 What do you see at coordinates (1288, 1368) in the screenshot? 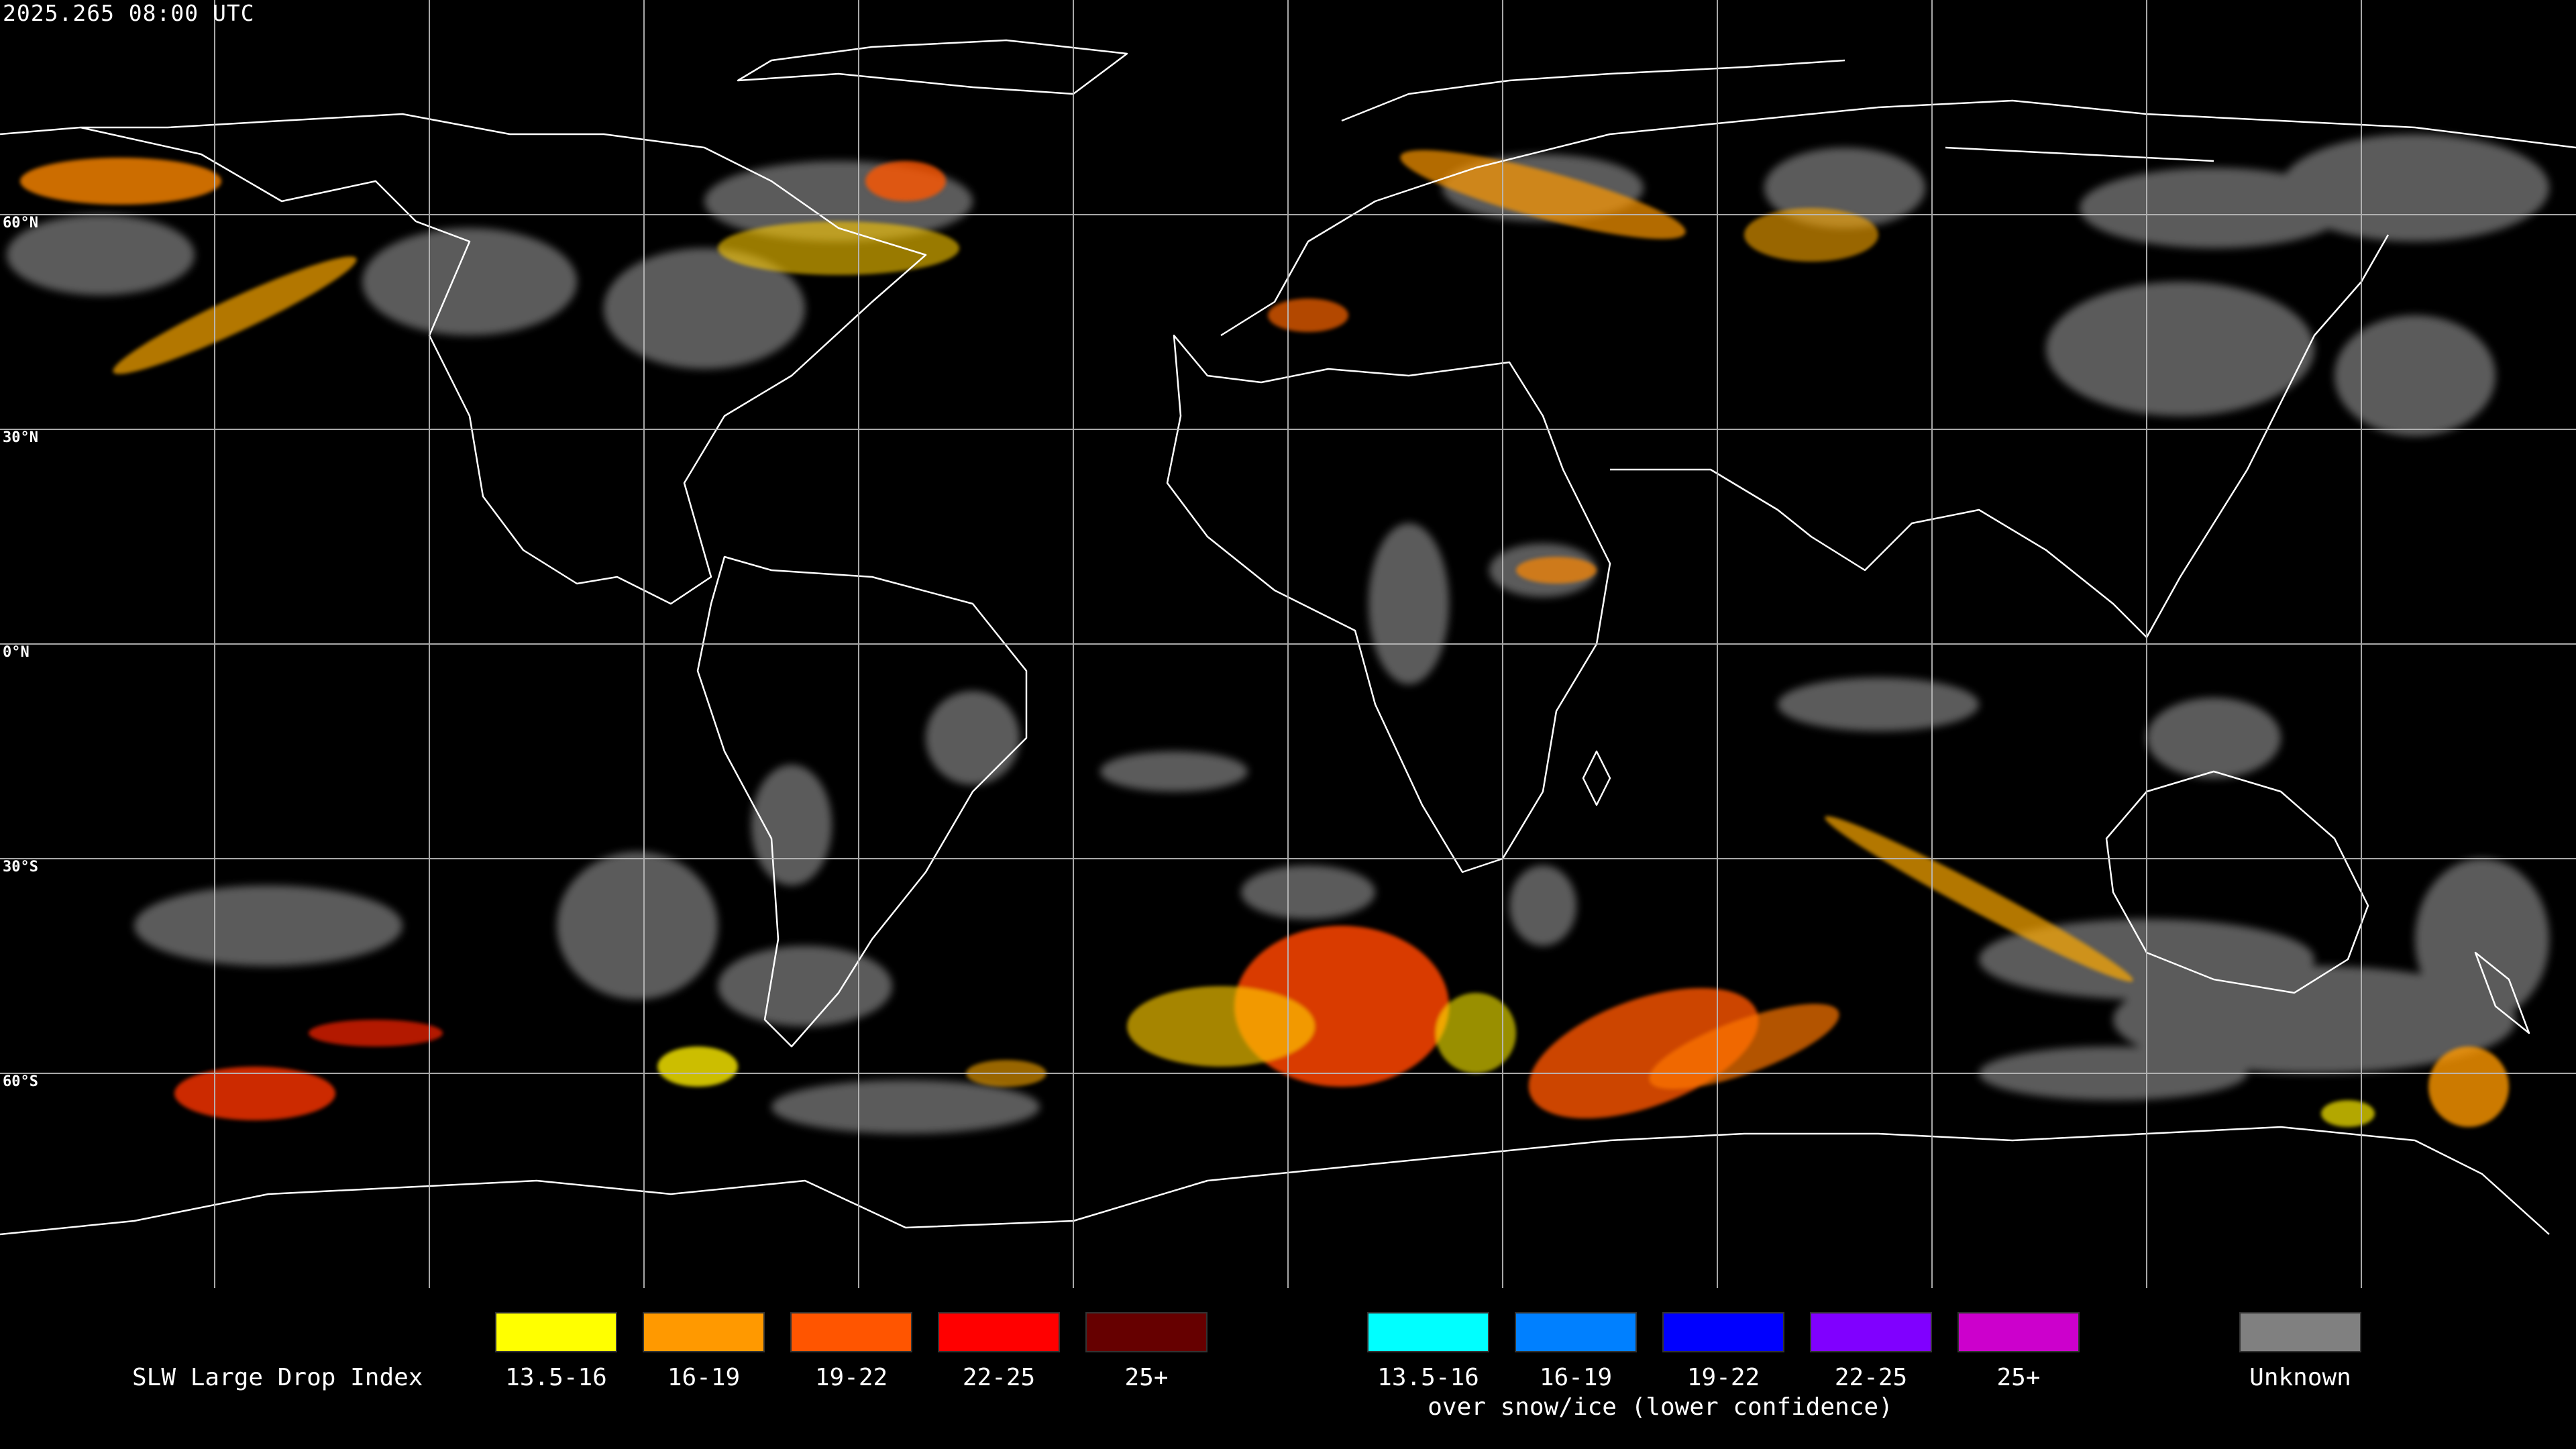
I see `legend` at bounding box center [1288, 1368].